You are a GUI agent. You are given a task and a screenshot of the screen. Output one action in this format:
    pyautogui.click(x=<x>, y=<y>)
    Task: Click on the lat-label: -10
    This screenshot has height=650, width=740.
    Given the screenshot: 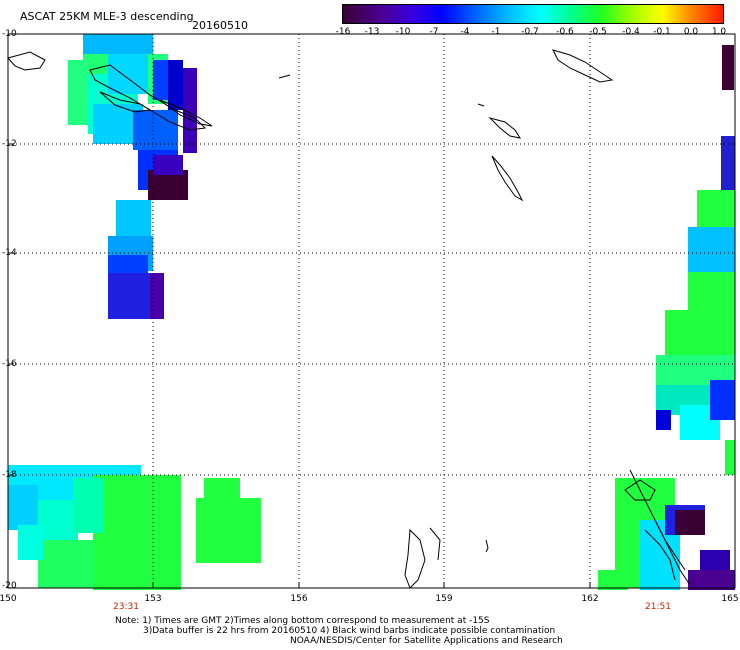 What is the action you would take?
    pyautogui.click(x=9, y=34)
    